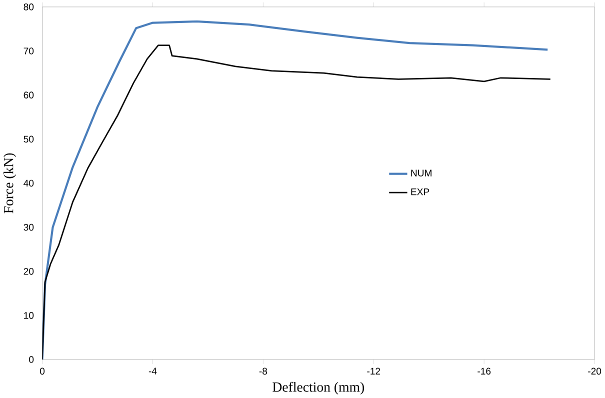 This screenshot has width=605, height=398. I want to click on y-tick-label: 20, so click(29, 271).